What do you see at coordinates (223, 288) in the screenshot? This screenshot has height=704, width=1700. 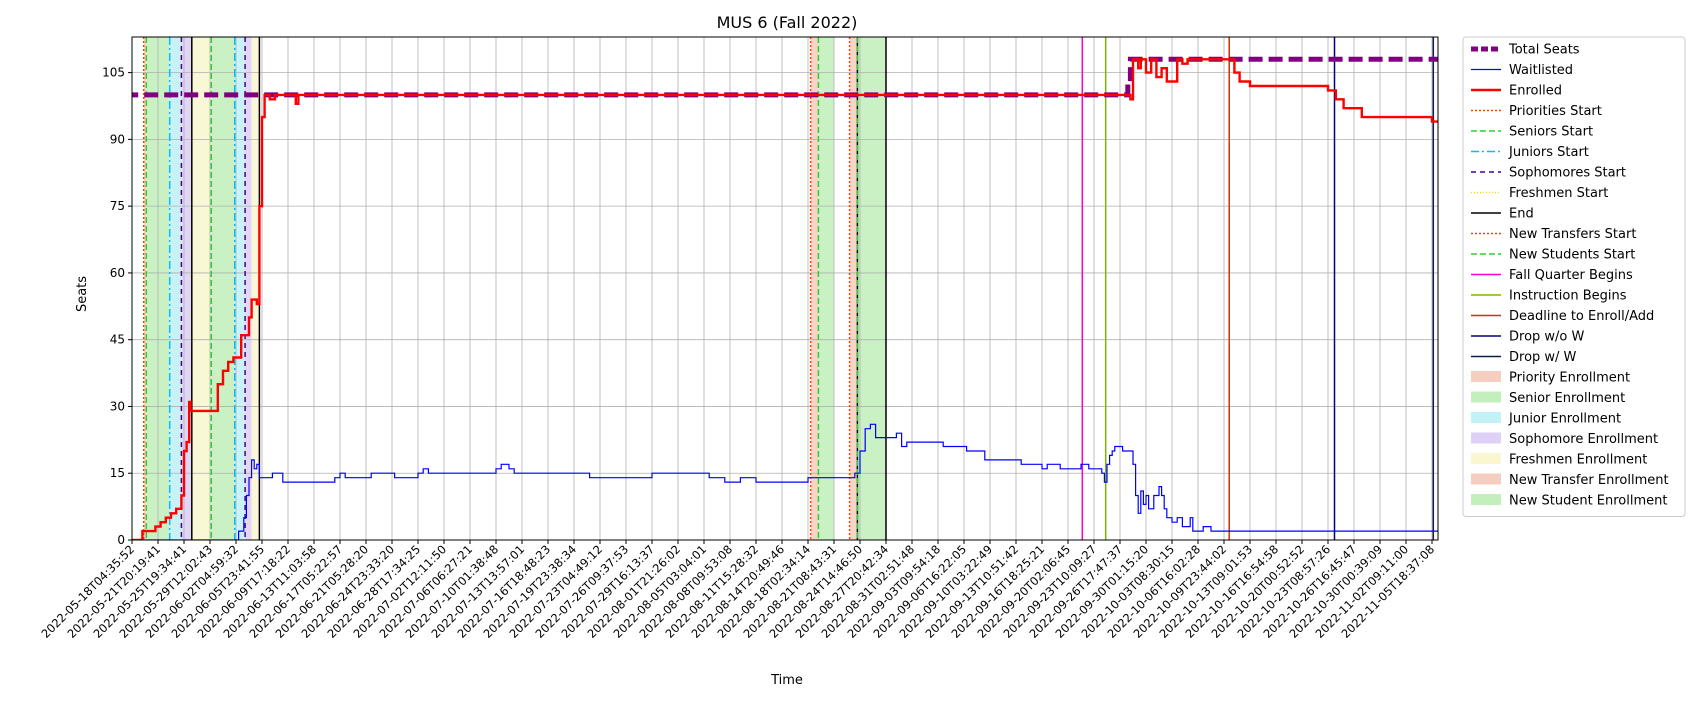 I see `span-senior-enrollment` at bounding box center [223, 288].